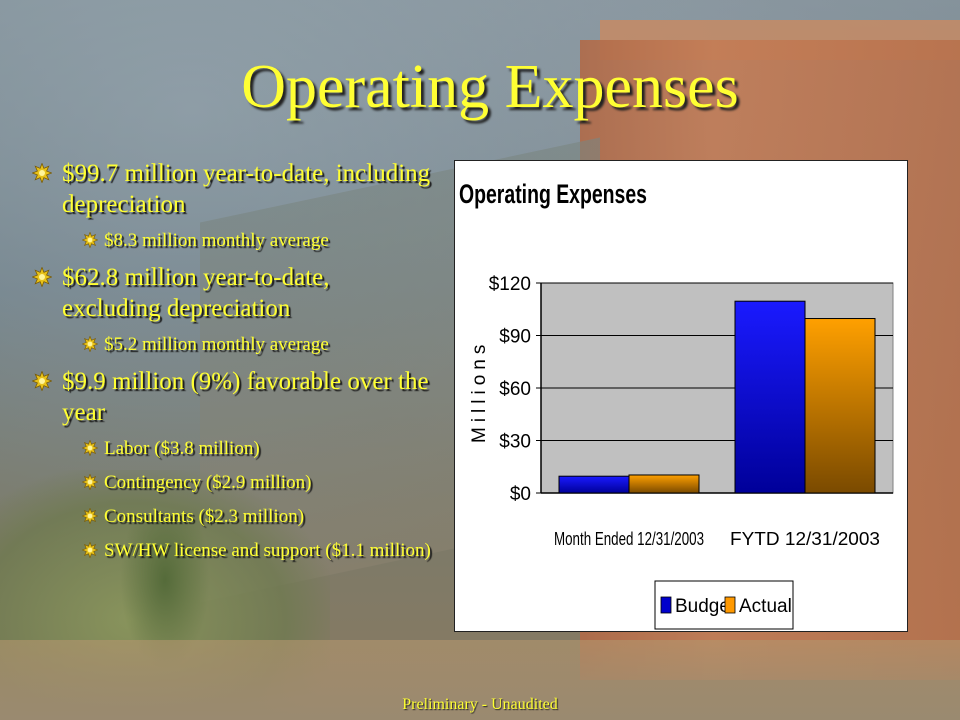  Describe the element at coordinates (629, 539) in the screenshot. I see `x-tick-label: Month Ended 12/31/2003` at that location.